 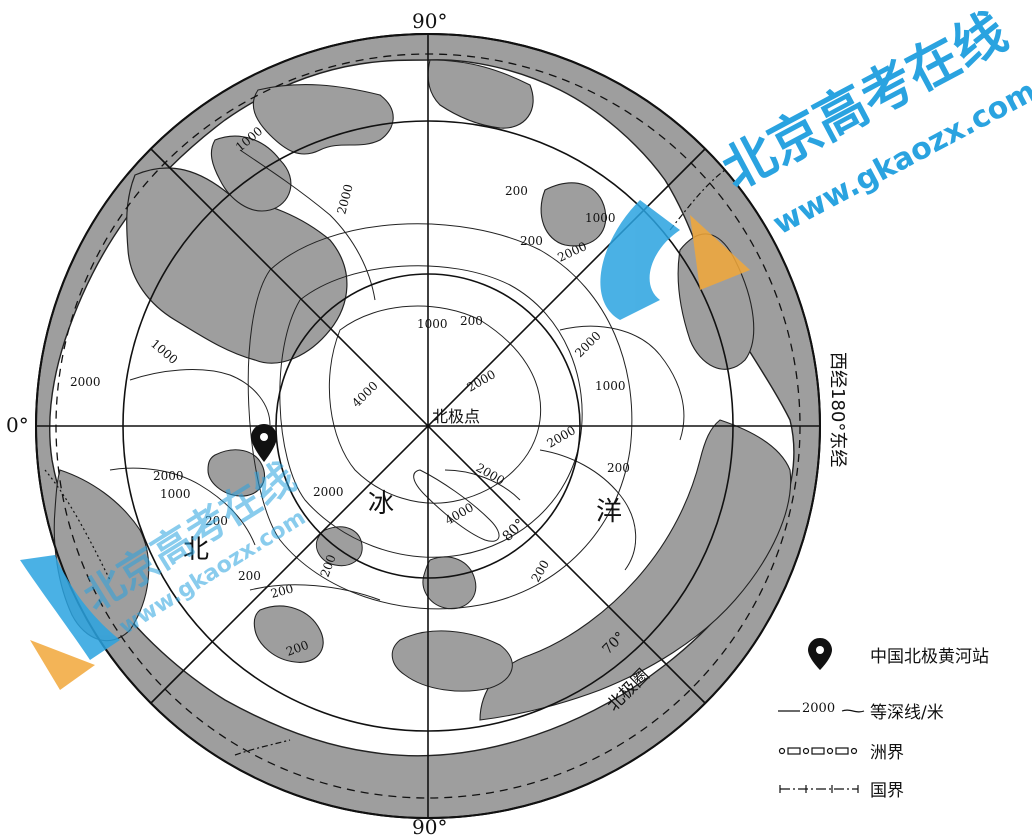 What do you see at coordinates (887, 752) in the screenshot?
I see `legend-label-continent: 洲界` at bounding box center [887, 752].